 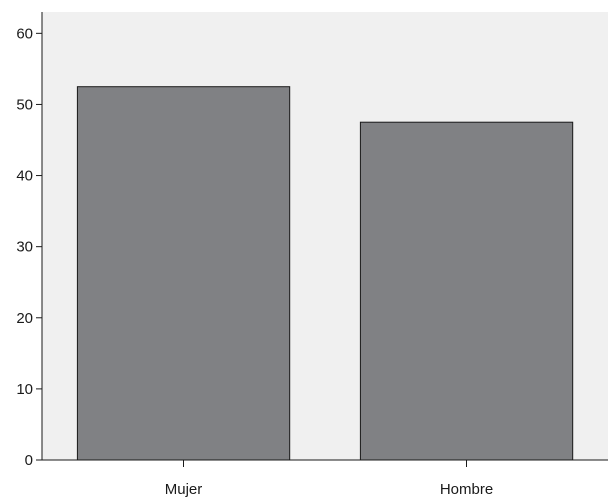 I want to click on y-ticks-group: 0 10 20 30 40 50 60, so click(x=29, y=247).